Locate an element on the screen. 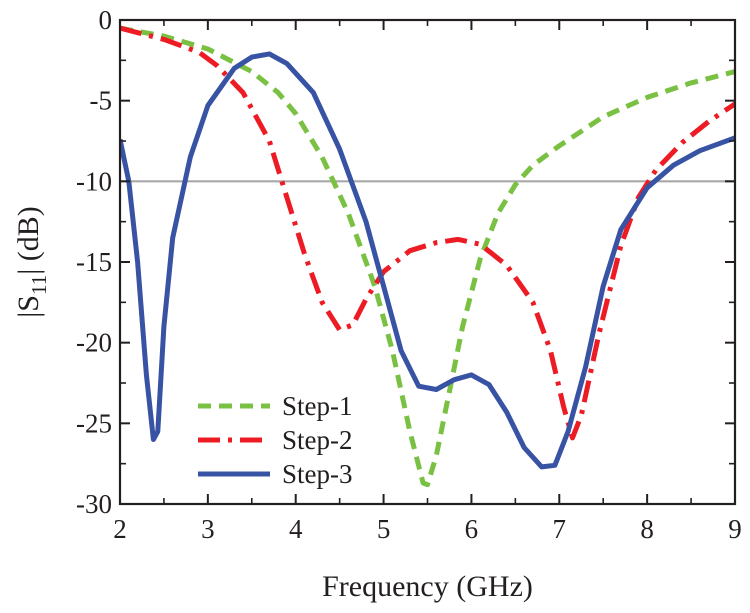 The image size is (750, 613). x-tick-label: 6 is located at coordinates (472, 529).